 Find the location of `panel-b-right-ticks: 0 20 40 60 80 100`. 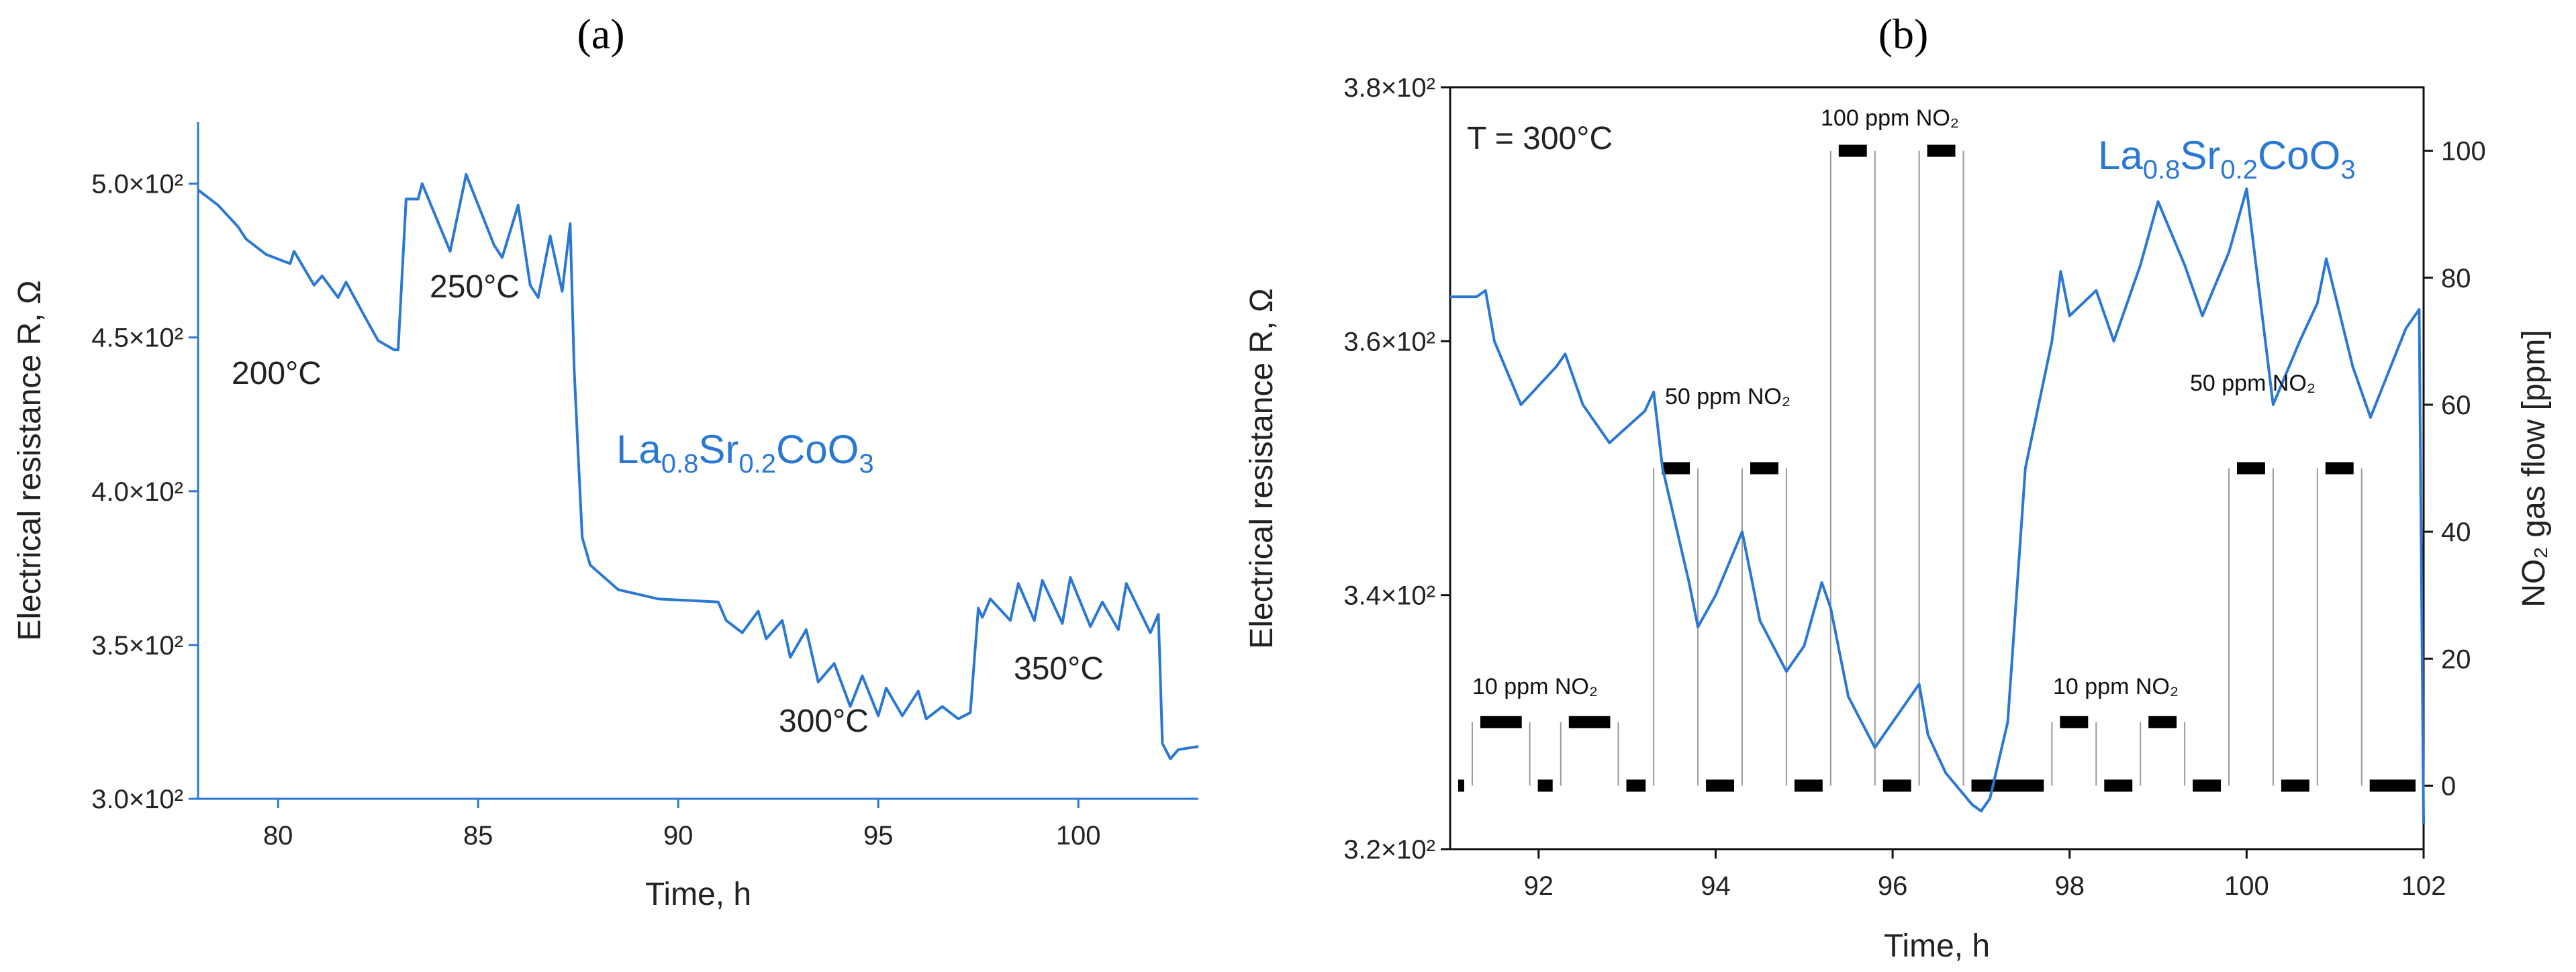

panel-b-right-ticks: 0 20 40 60 80 100 is located at coordinates (2455, 469).